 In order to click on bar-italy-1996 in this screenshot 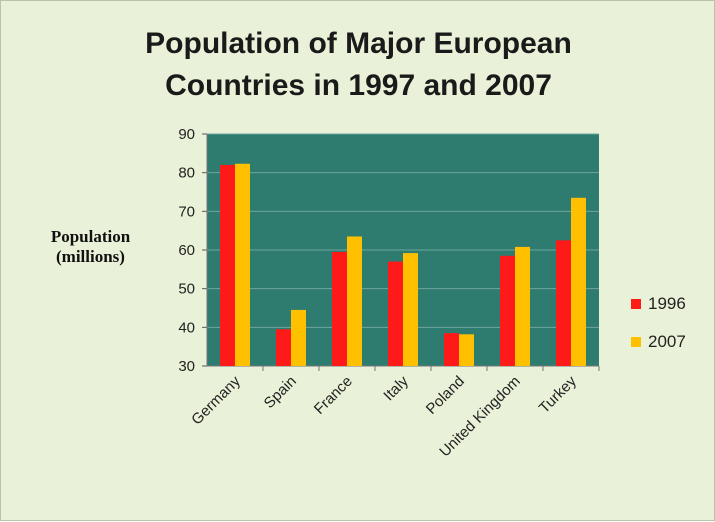, I will do `click(395, 313)`.